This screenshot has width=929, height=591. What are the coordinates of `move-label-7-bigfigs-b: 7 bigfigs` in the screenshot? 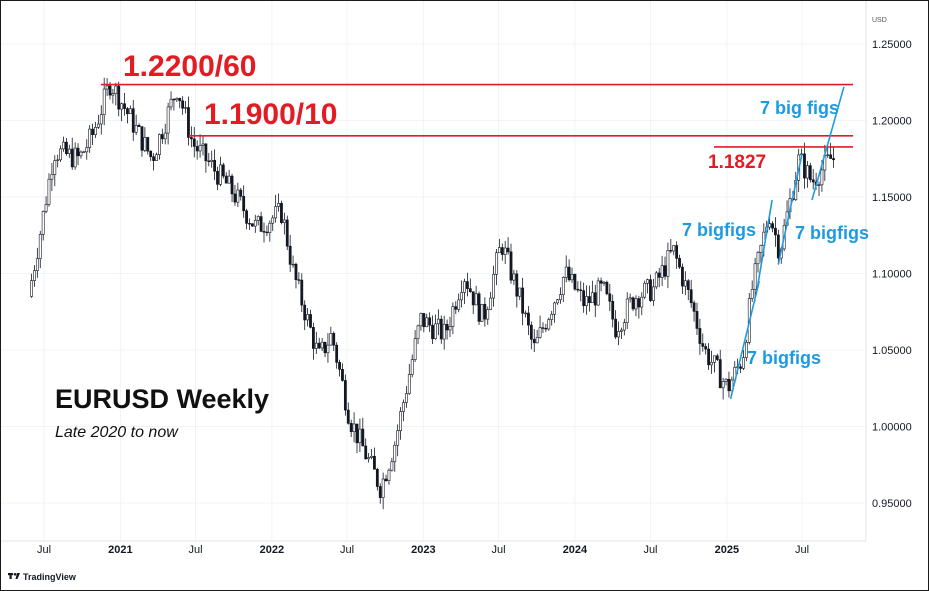 It's located at (832, 233).